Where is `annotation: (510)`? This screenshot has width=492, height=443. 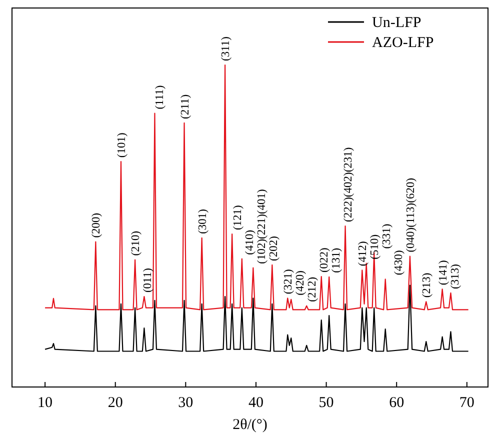 annotation: (510) is located at coordinates (375, 247).